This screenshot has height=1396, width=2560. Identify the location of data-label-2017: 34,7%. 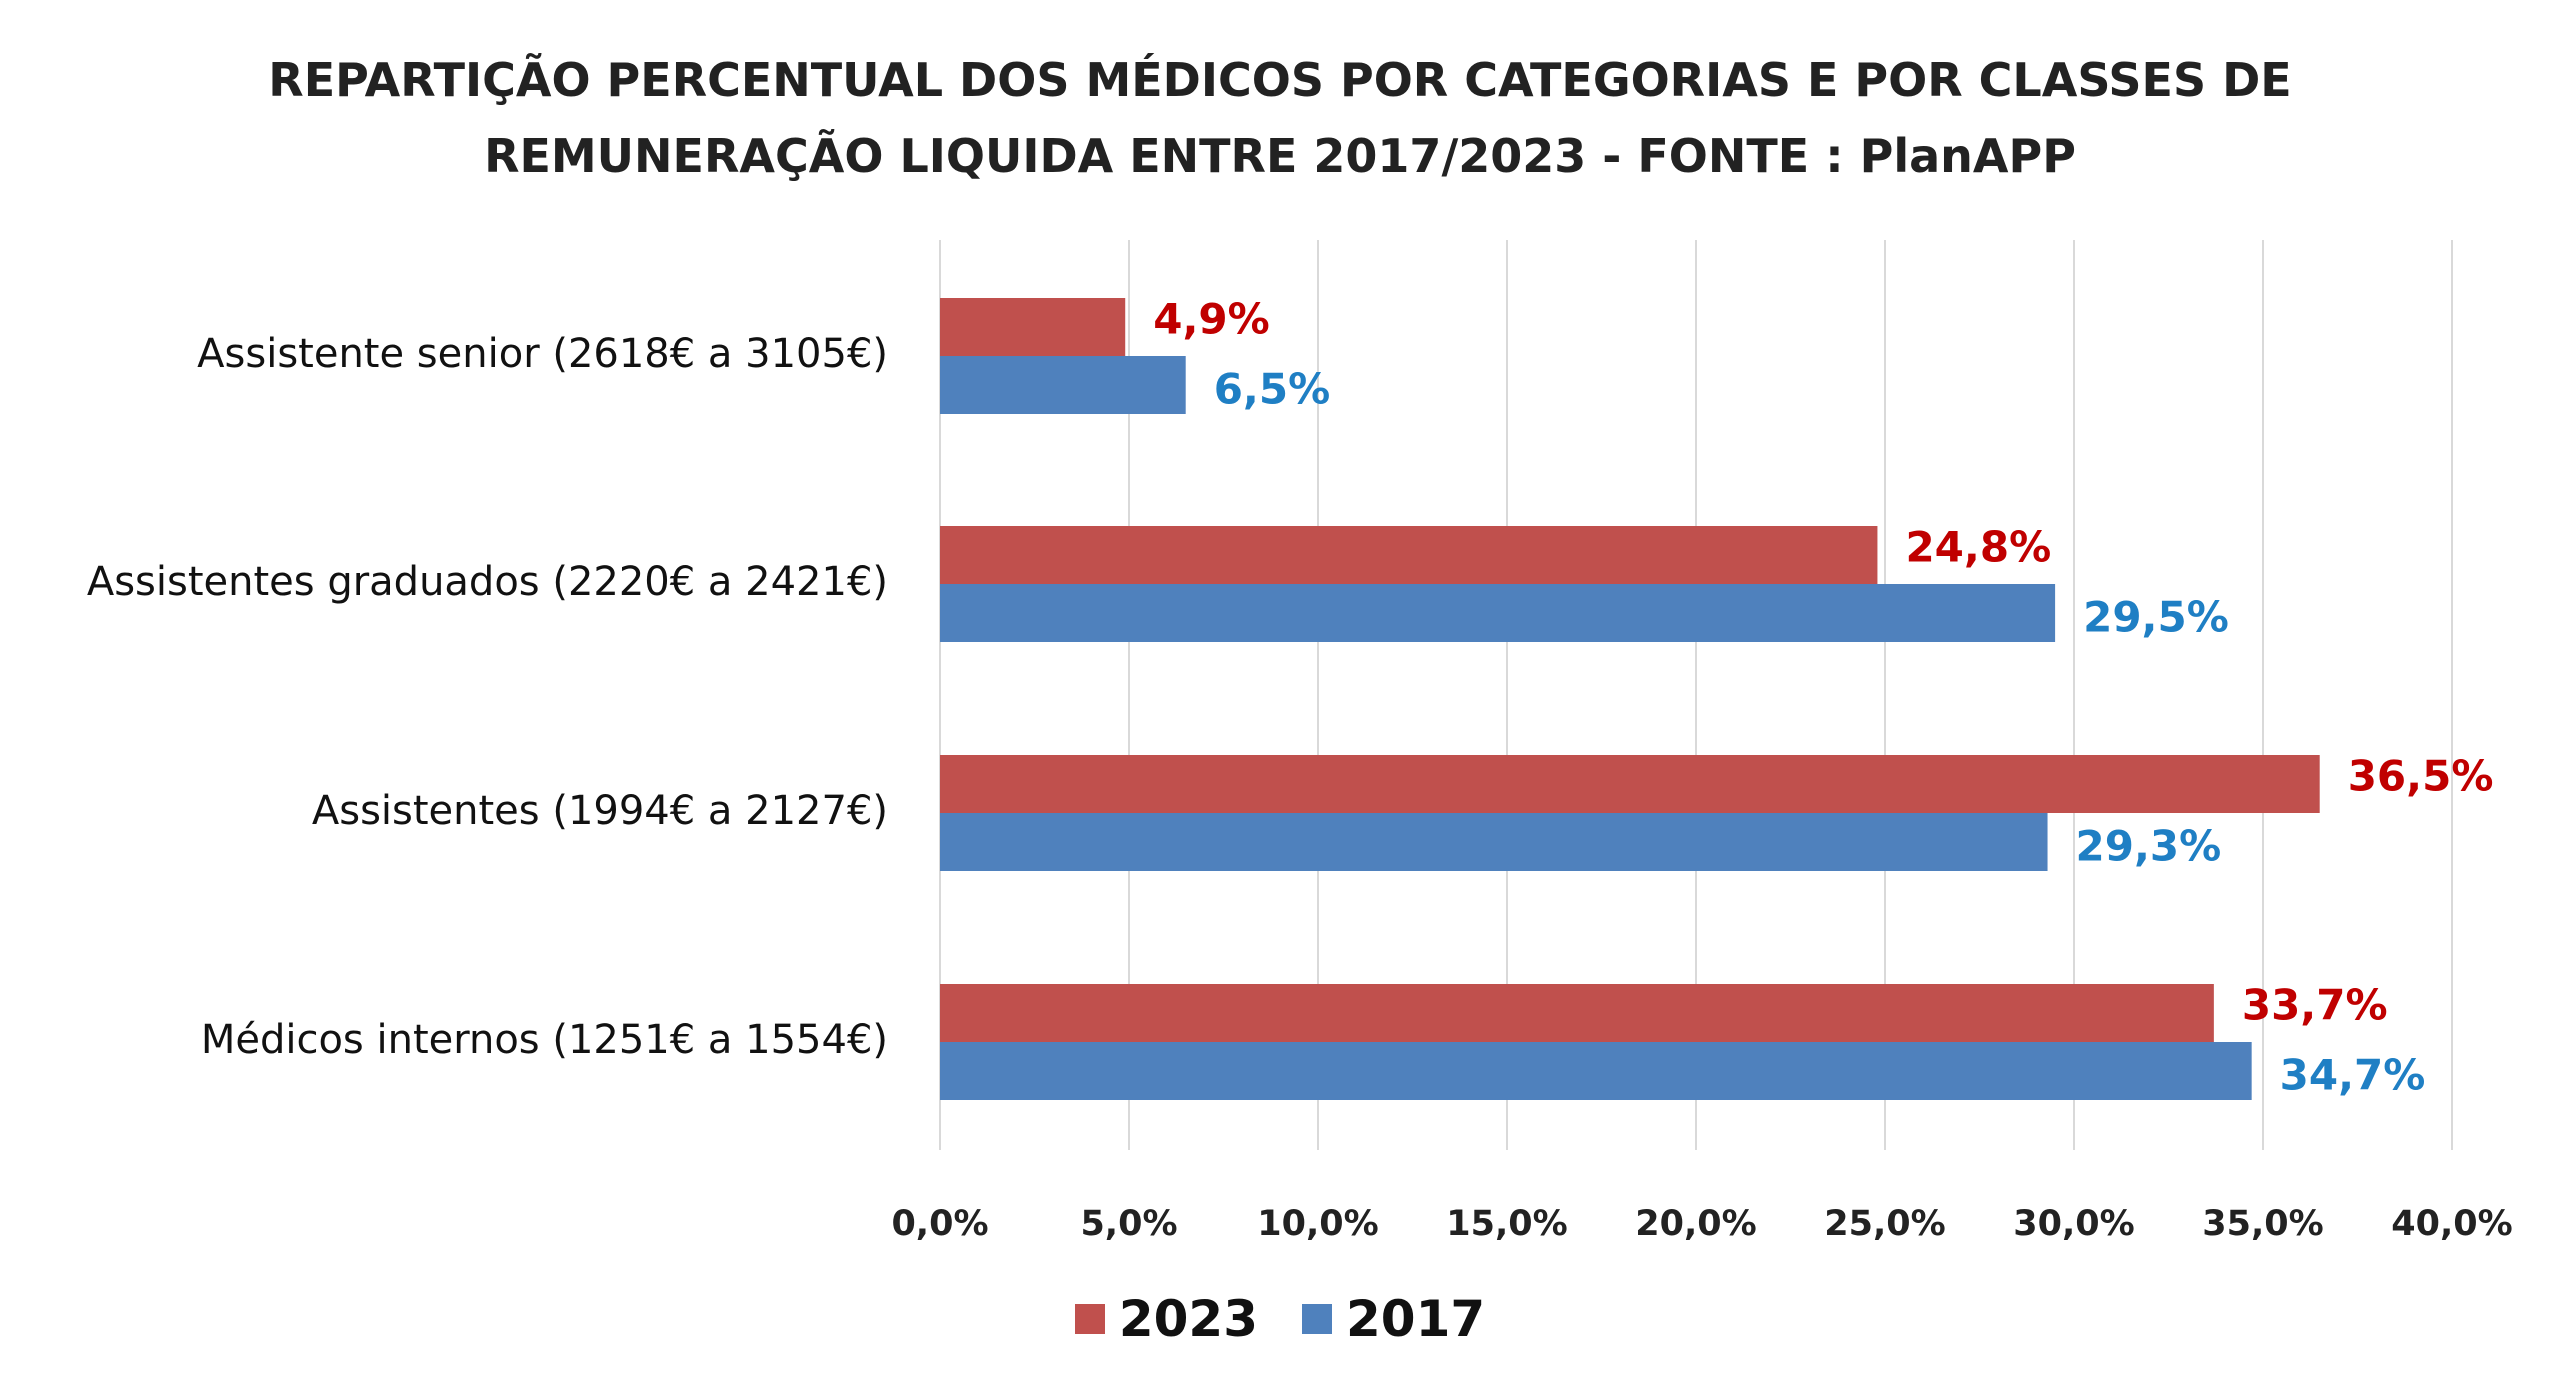
(2353, 1075).